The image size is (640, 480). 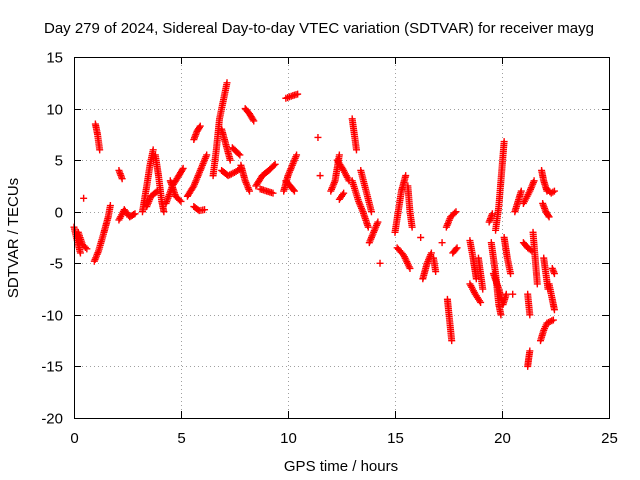 What do you see at coordinates (52, 419) in the screenshot?
I see `y-tick-label: -20` at bounding box center [52, 419].